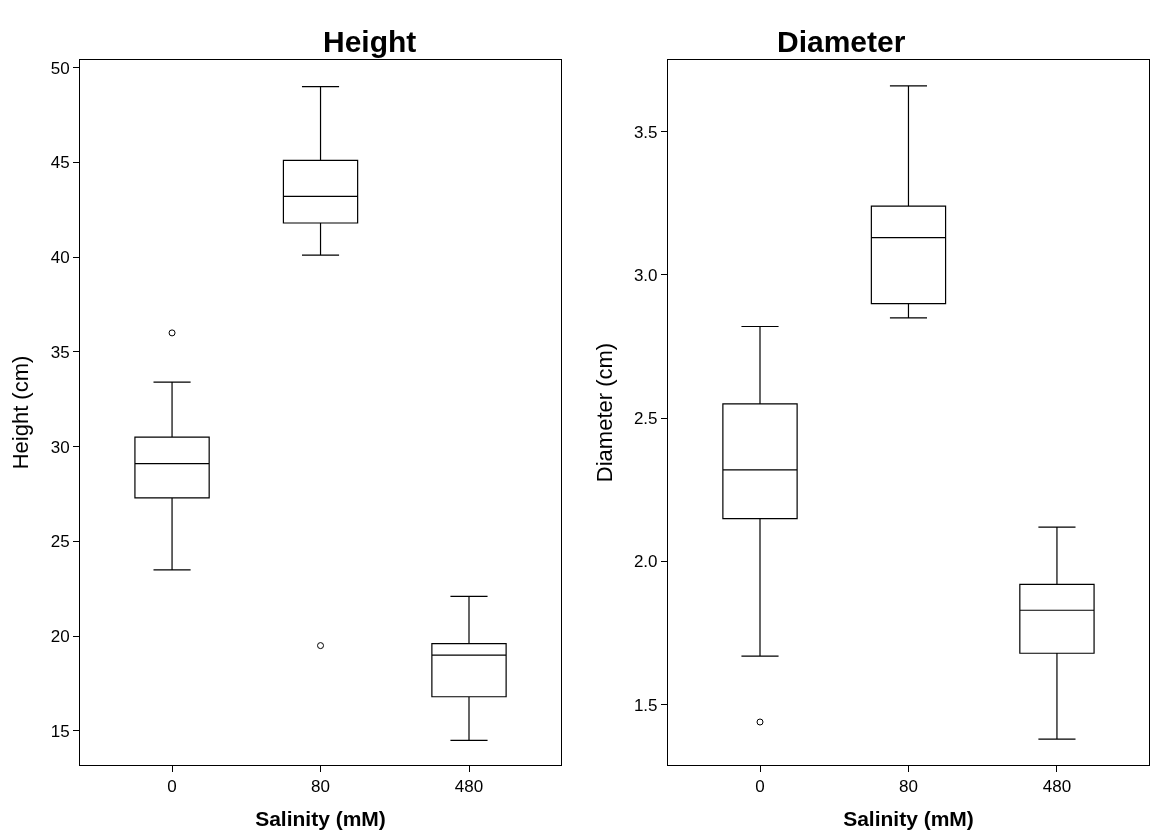 This screenshot has width=1169, height=838. What do you see at coordinates (841, 41) in the screenshot?
I see `chart-title: Diameter` at bounding box center [841, 41].